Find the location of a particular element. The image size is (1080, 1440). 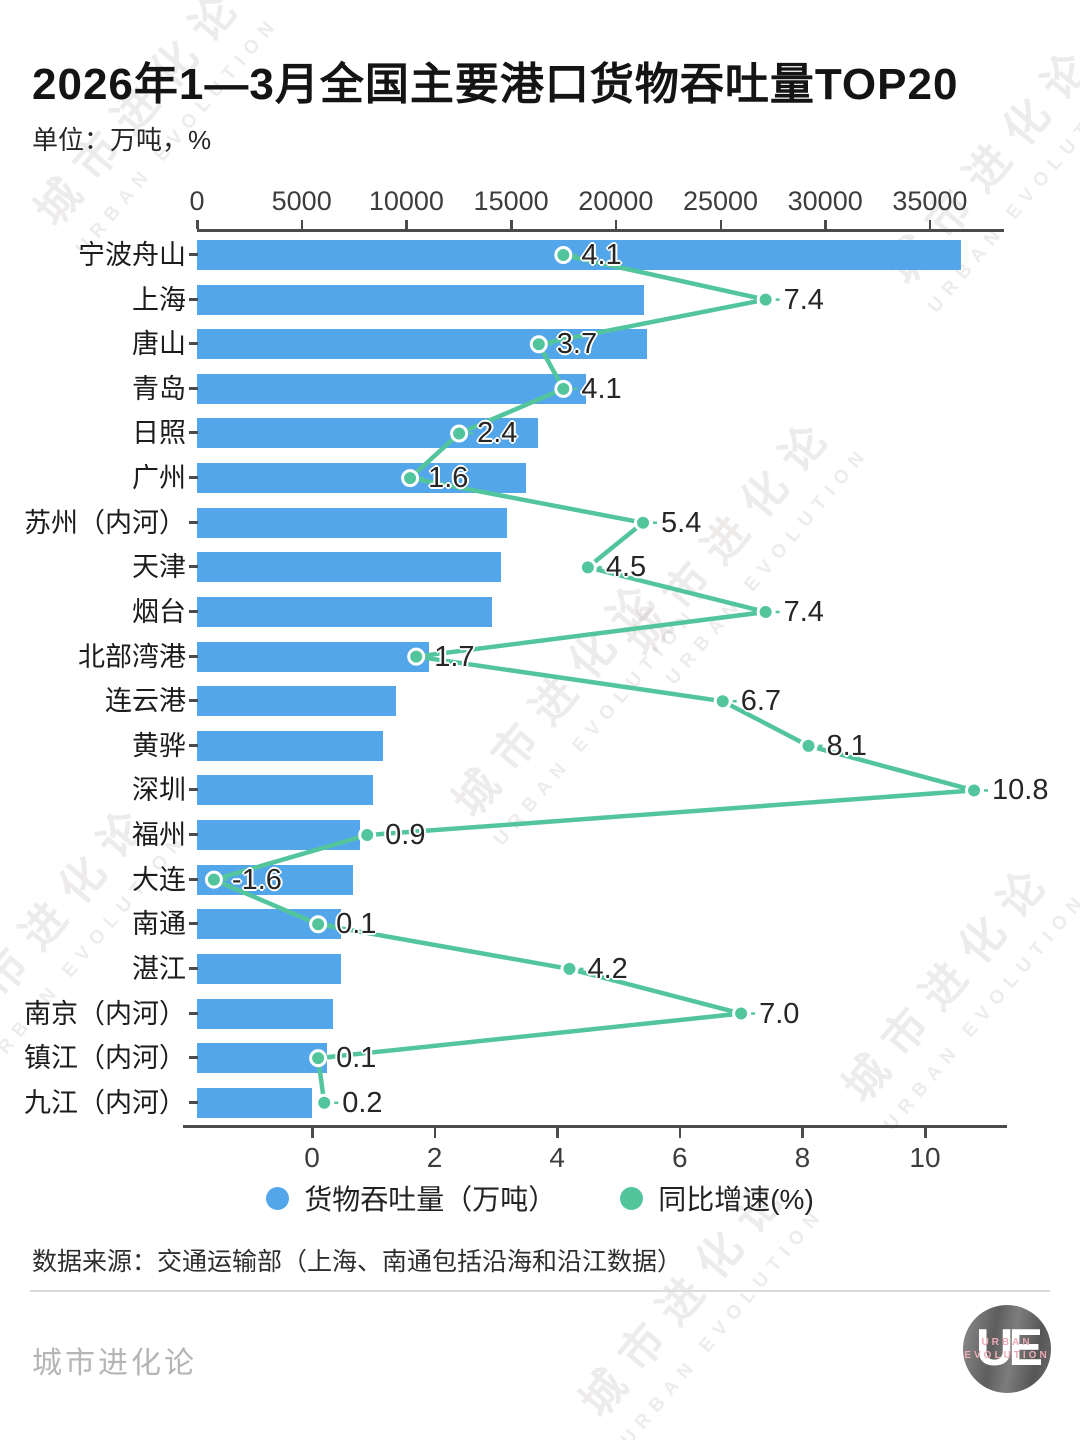

category-label: 烟台 is located at coordinates (159, 611).